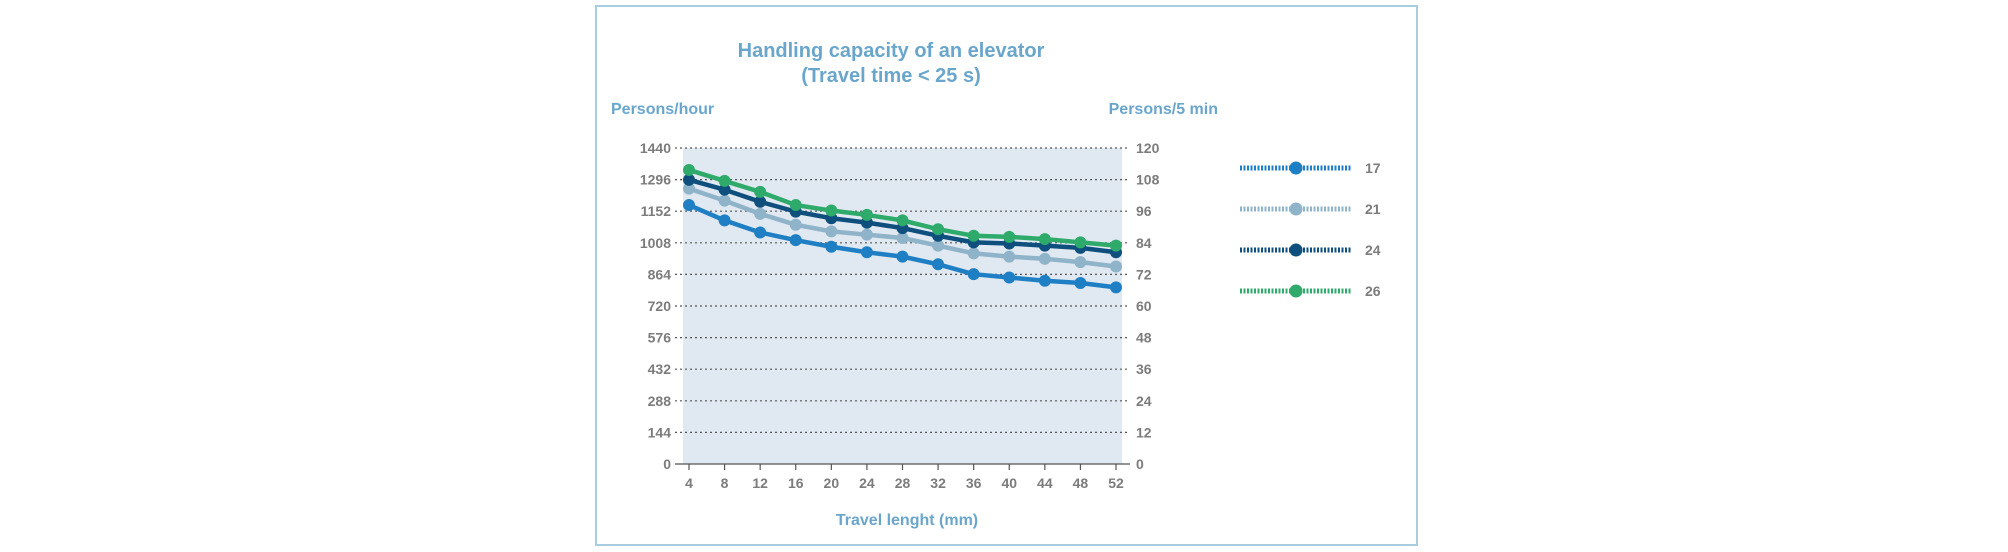  I want to click on chart-subtitle: (Travel time < 25 s), so click(891, 76).